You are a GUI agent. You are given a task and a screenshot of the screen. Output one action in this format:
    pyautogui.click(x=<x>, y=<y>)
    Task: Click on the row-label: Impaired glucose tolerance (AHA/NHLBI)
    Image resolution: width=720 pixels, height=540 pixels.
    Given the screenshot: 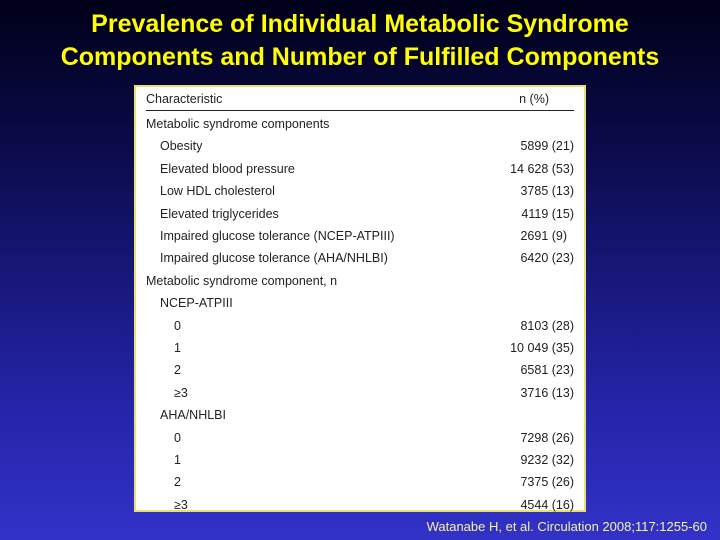 What is the action you would take?
    pyautogui.click(x=274, y=258)
    